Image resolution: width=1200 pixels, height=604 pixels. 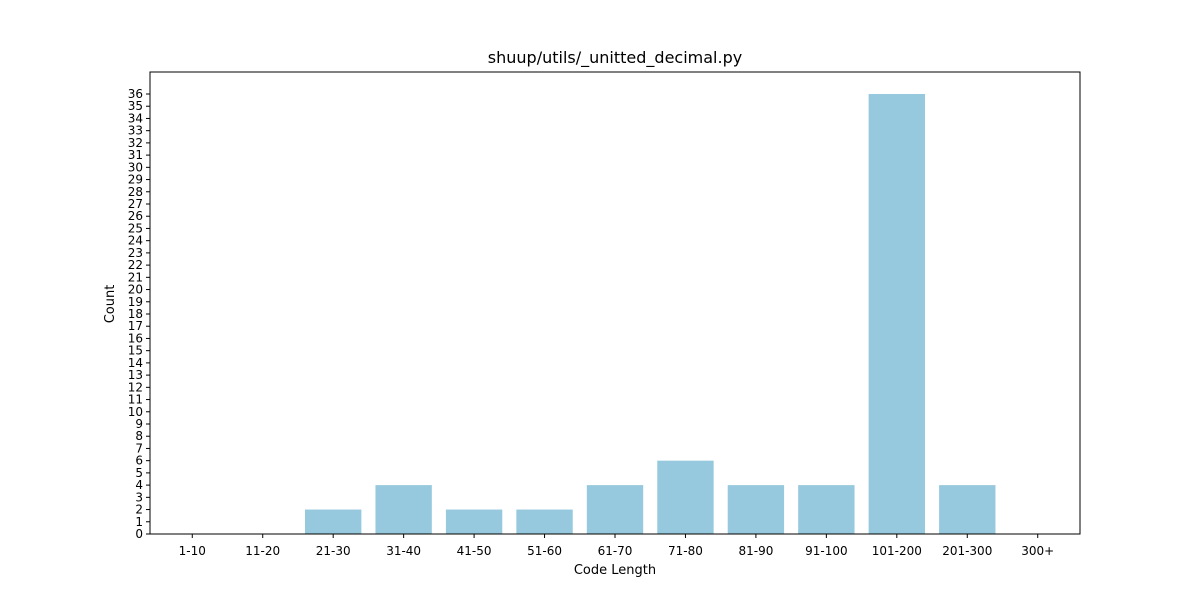 What do you see at coordinates (139, 424) in the screenshot?
I see `y-tick-label: 9` at bounding box center [139, 424].